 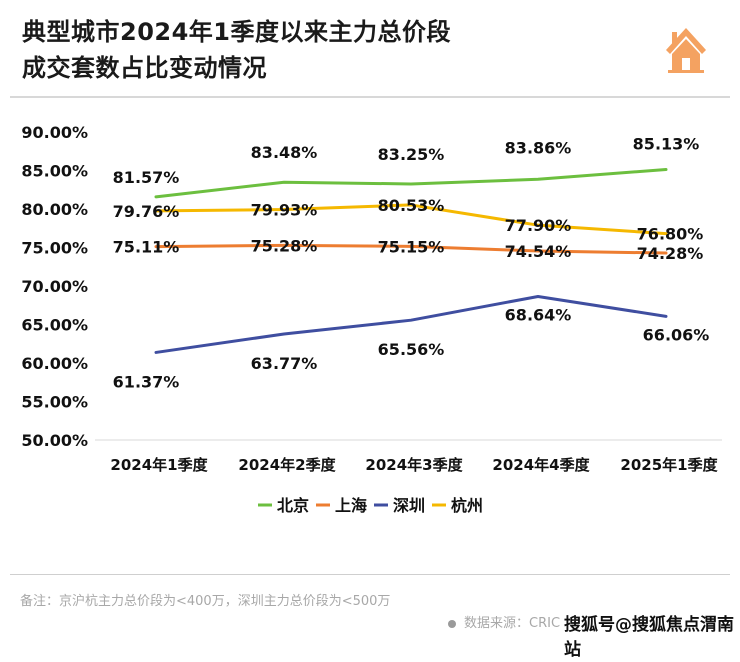 What do you see at coordinates (538, 147) in the screenshot?
I see `data-label: 83.86%` at bounding box center [538, 147].